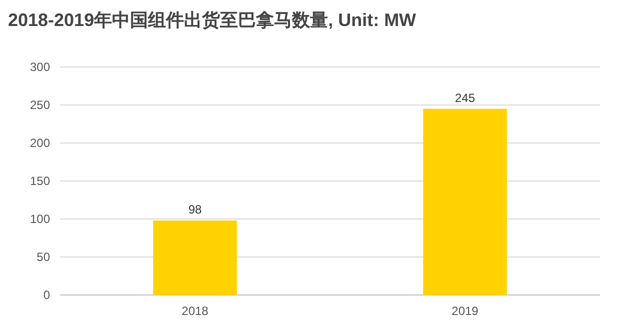  I want to click on data-label: 245, so click(465, 97).